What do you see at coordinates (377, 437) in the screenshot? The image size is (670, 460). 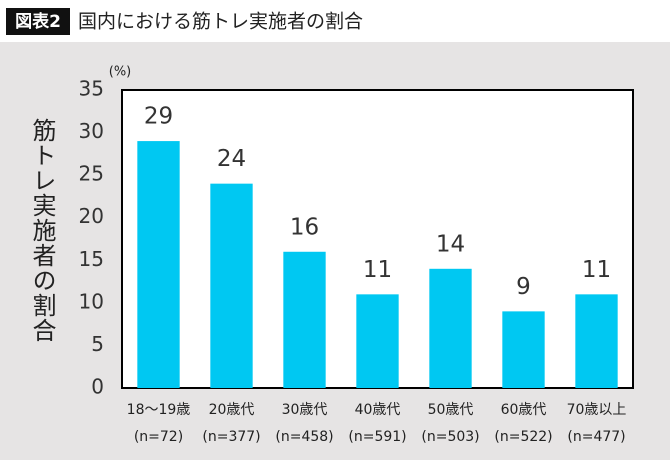 I see `x-tick-note: (n=591)` at bounding box center [377, 437].